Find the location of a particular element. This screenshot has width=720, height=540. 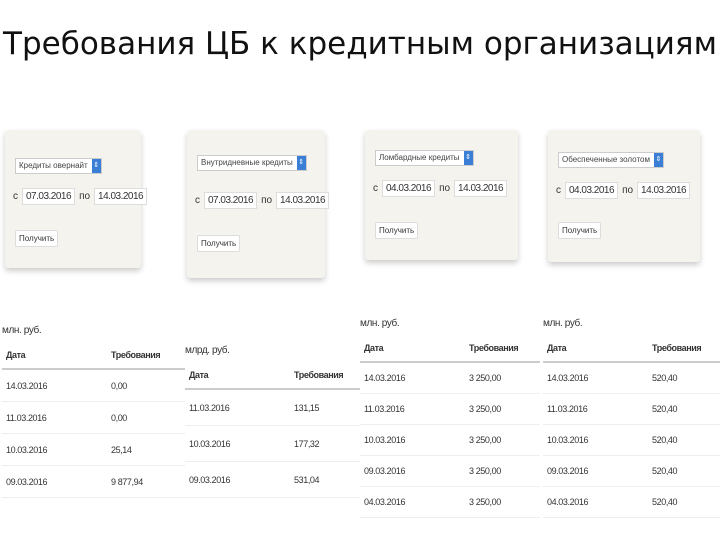

table-row: 04.03.2016 520,40 is located at coordinates (631, 502).